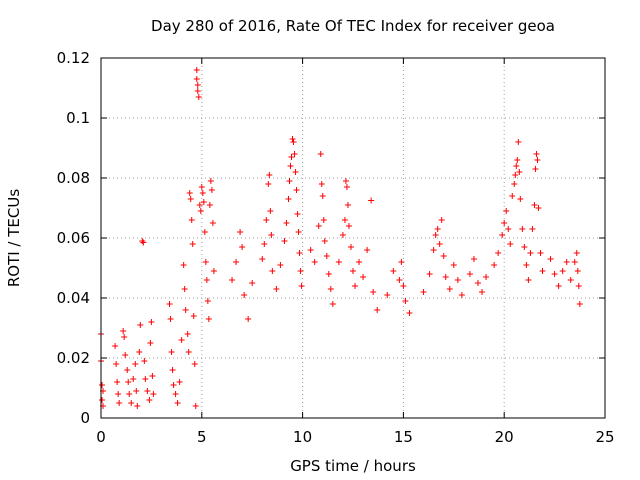 This screenshot has height=480, width=640. What do you see at coordinates (302, 437) in the screenshot?
I see `x-tick-label: 10` at bounding box center [302, 437].